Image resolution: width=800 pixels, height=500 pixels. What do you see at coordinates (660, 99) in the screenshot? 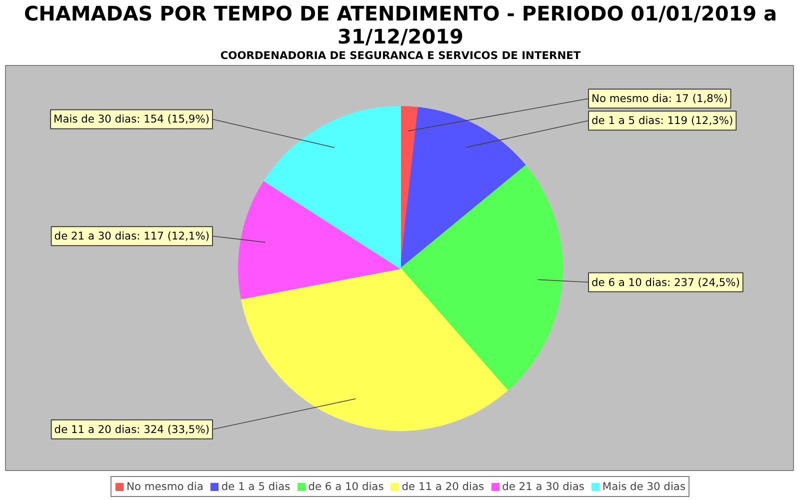
I see `data-label: No mesmo dia: 17 (1,8%)` at bounding box center [660, 99].